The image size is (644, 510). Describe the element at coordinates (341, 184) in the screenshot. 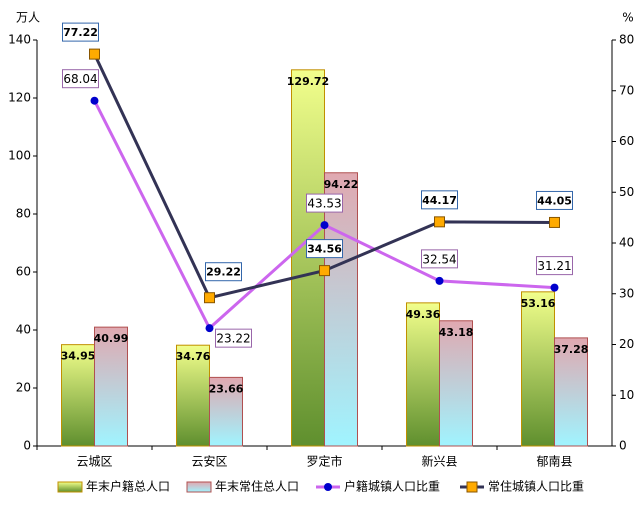

I see `bar-value-label: 94.22` at that location.